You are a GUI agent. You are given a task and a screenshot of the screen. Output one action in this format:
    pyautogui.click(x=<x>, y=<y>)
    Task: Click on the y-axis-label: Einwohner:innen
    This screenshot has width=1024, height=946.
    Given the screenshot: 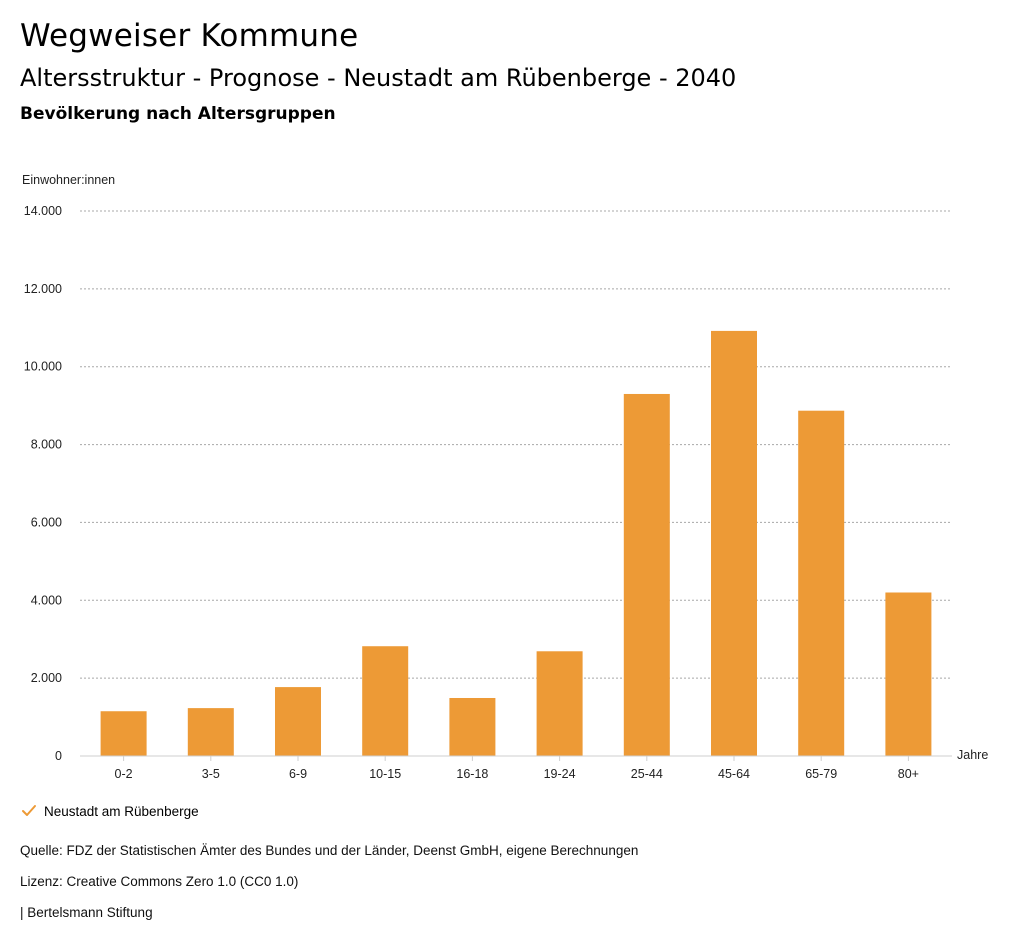 What is the action you would take?
    pyautogui.click(x=68, y=180)
    